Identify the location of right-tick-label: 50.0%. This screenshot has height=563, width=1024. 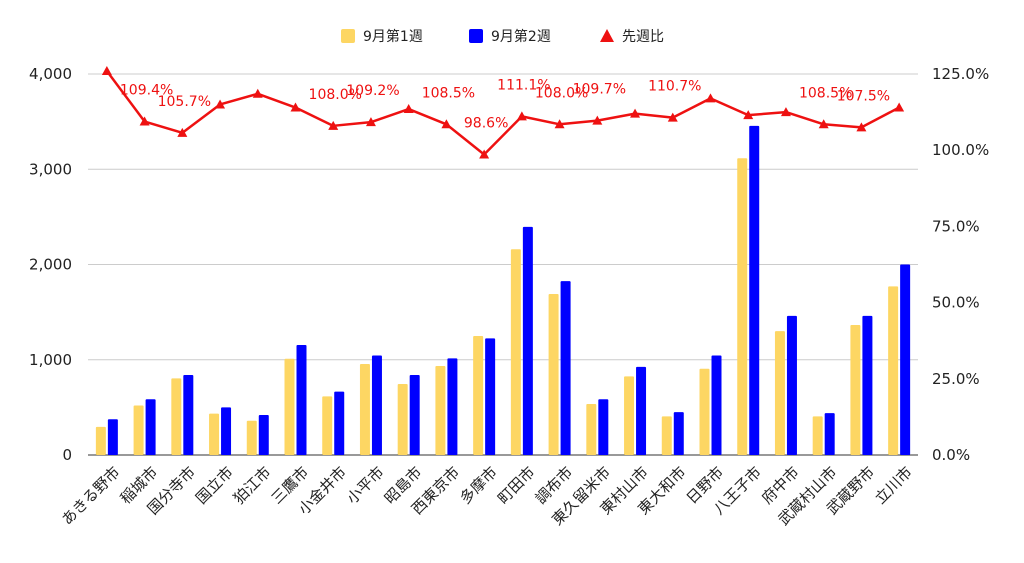
(956, 303).